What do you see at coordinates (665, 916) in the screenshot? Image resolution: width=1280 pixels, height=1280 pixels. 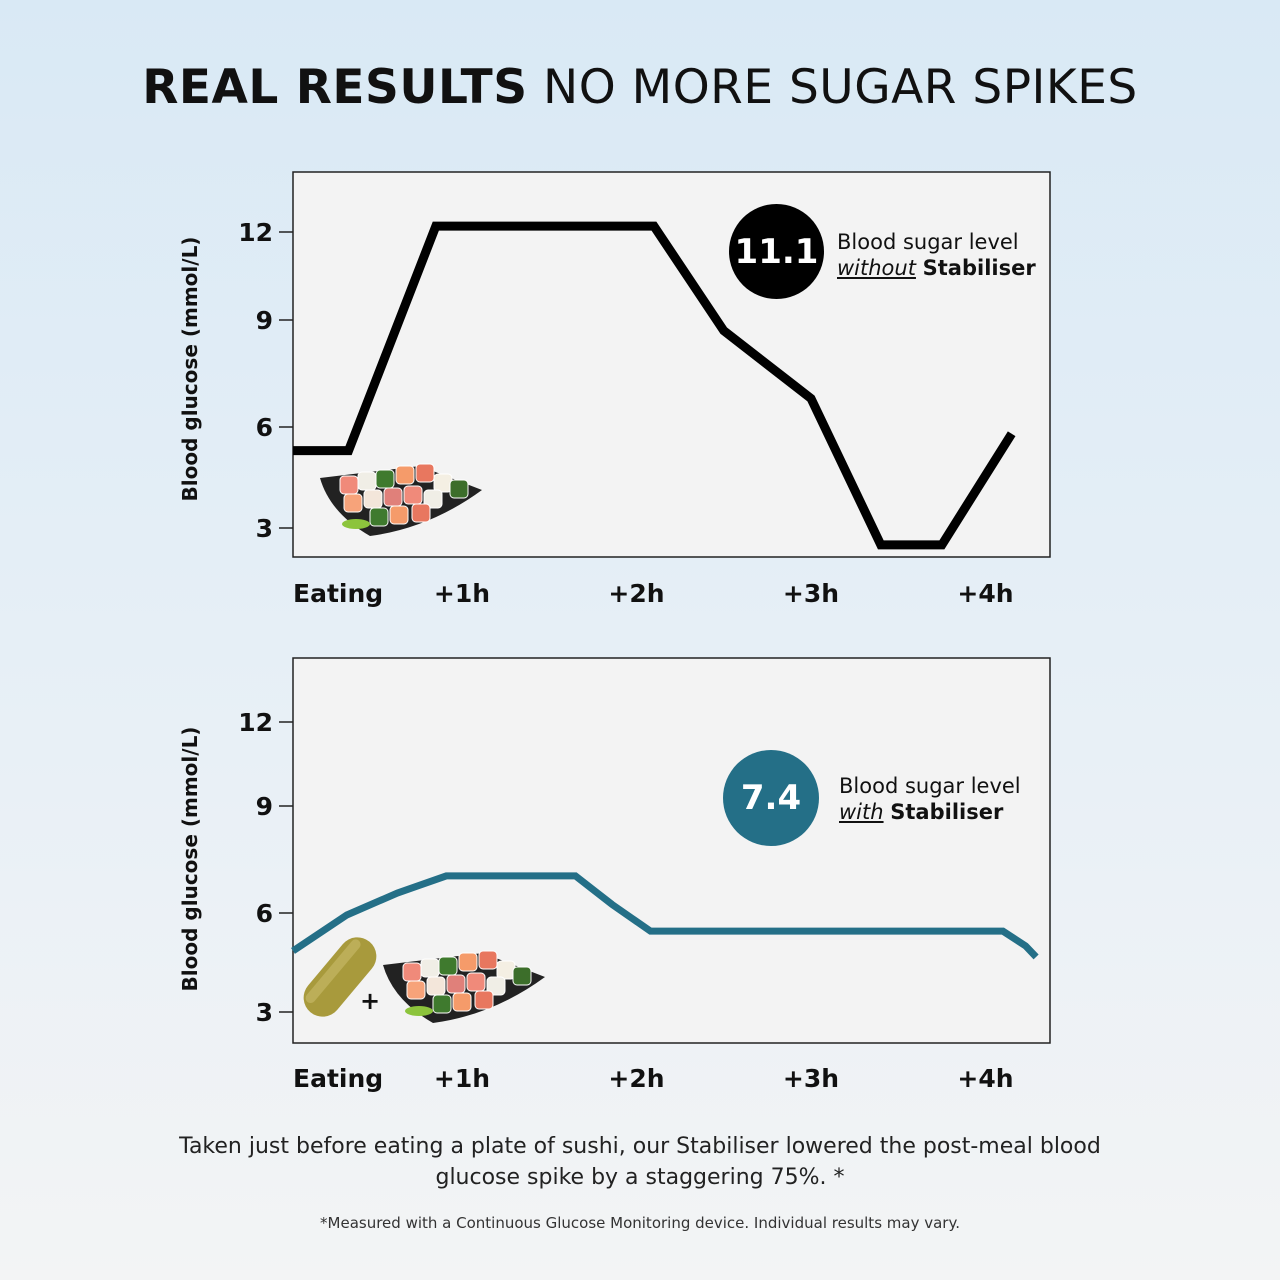 I see `series-line` at bounding box center [665, 916].